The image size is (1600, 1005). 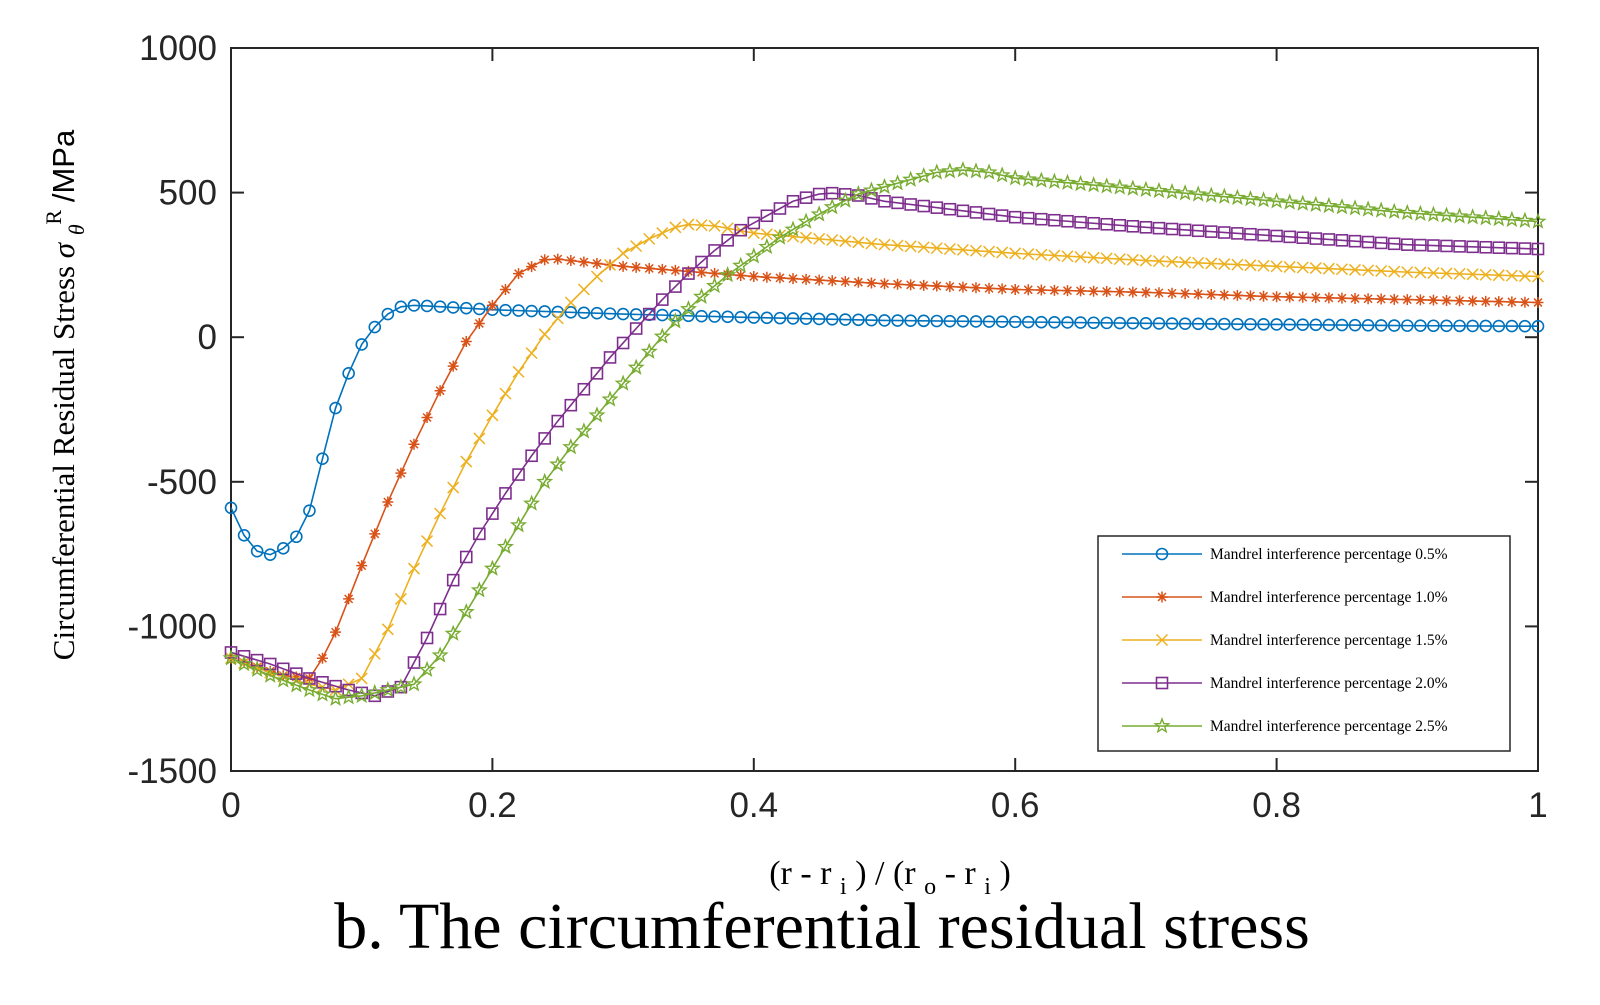 I want to click on figure-caption: b. The circumferential residual stress, so click(x=822, y=926).